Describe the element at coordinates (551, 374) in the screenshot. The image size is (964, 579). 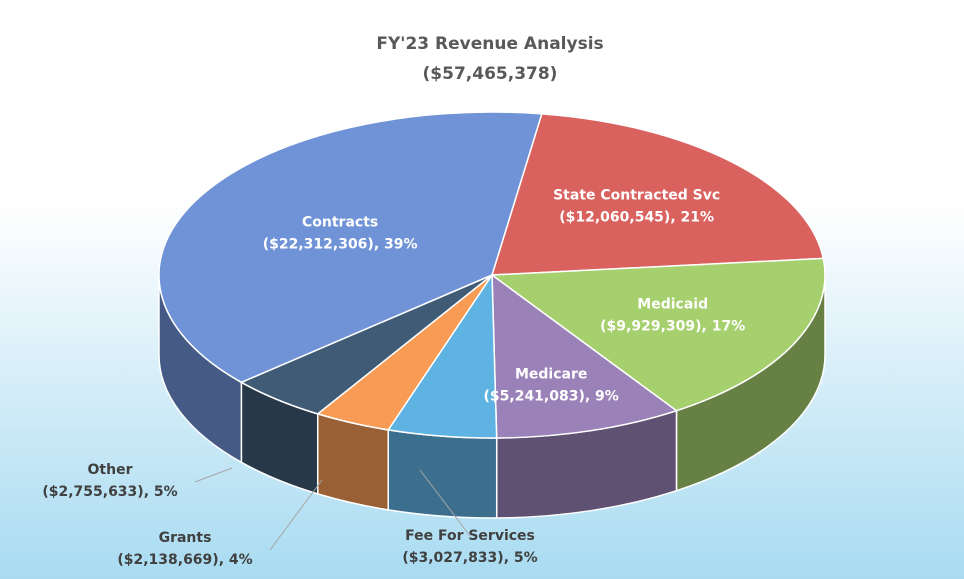
I see `data-label-name: Medicare` at that location.